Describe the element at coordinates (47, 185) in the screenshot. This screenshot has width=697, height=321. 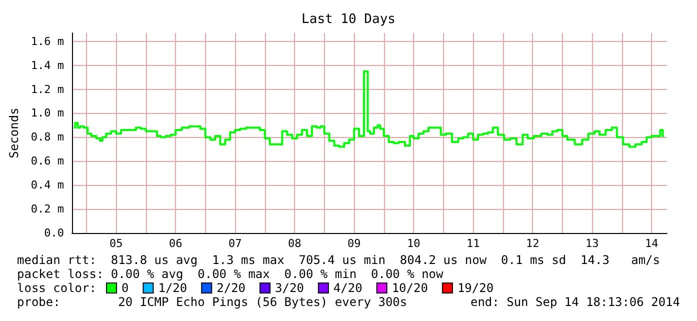
I see `y-tick-label: 0.4 m` at that location.